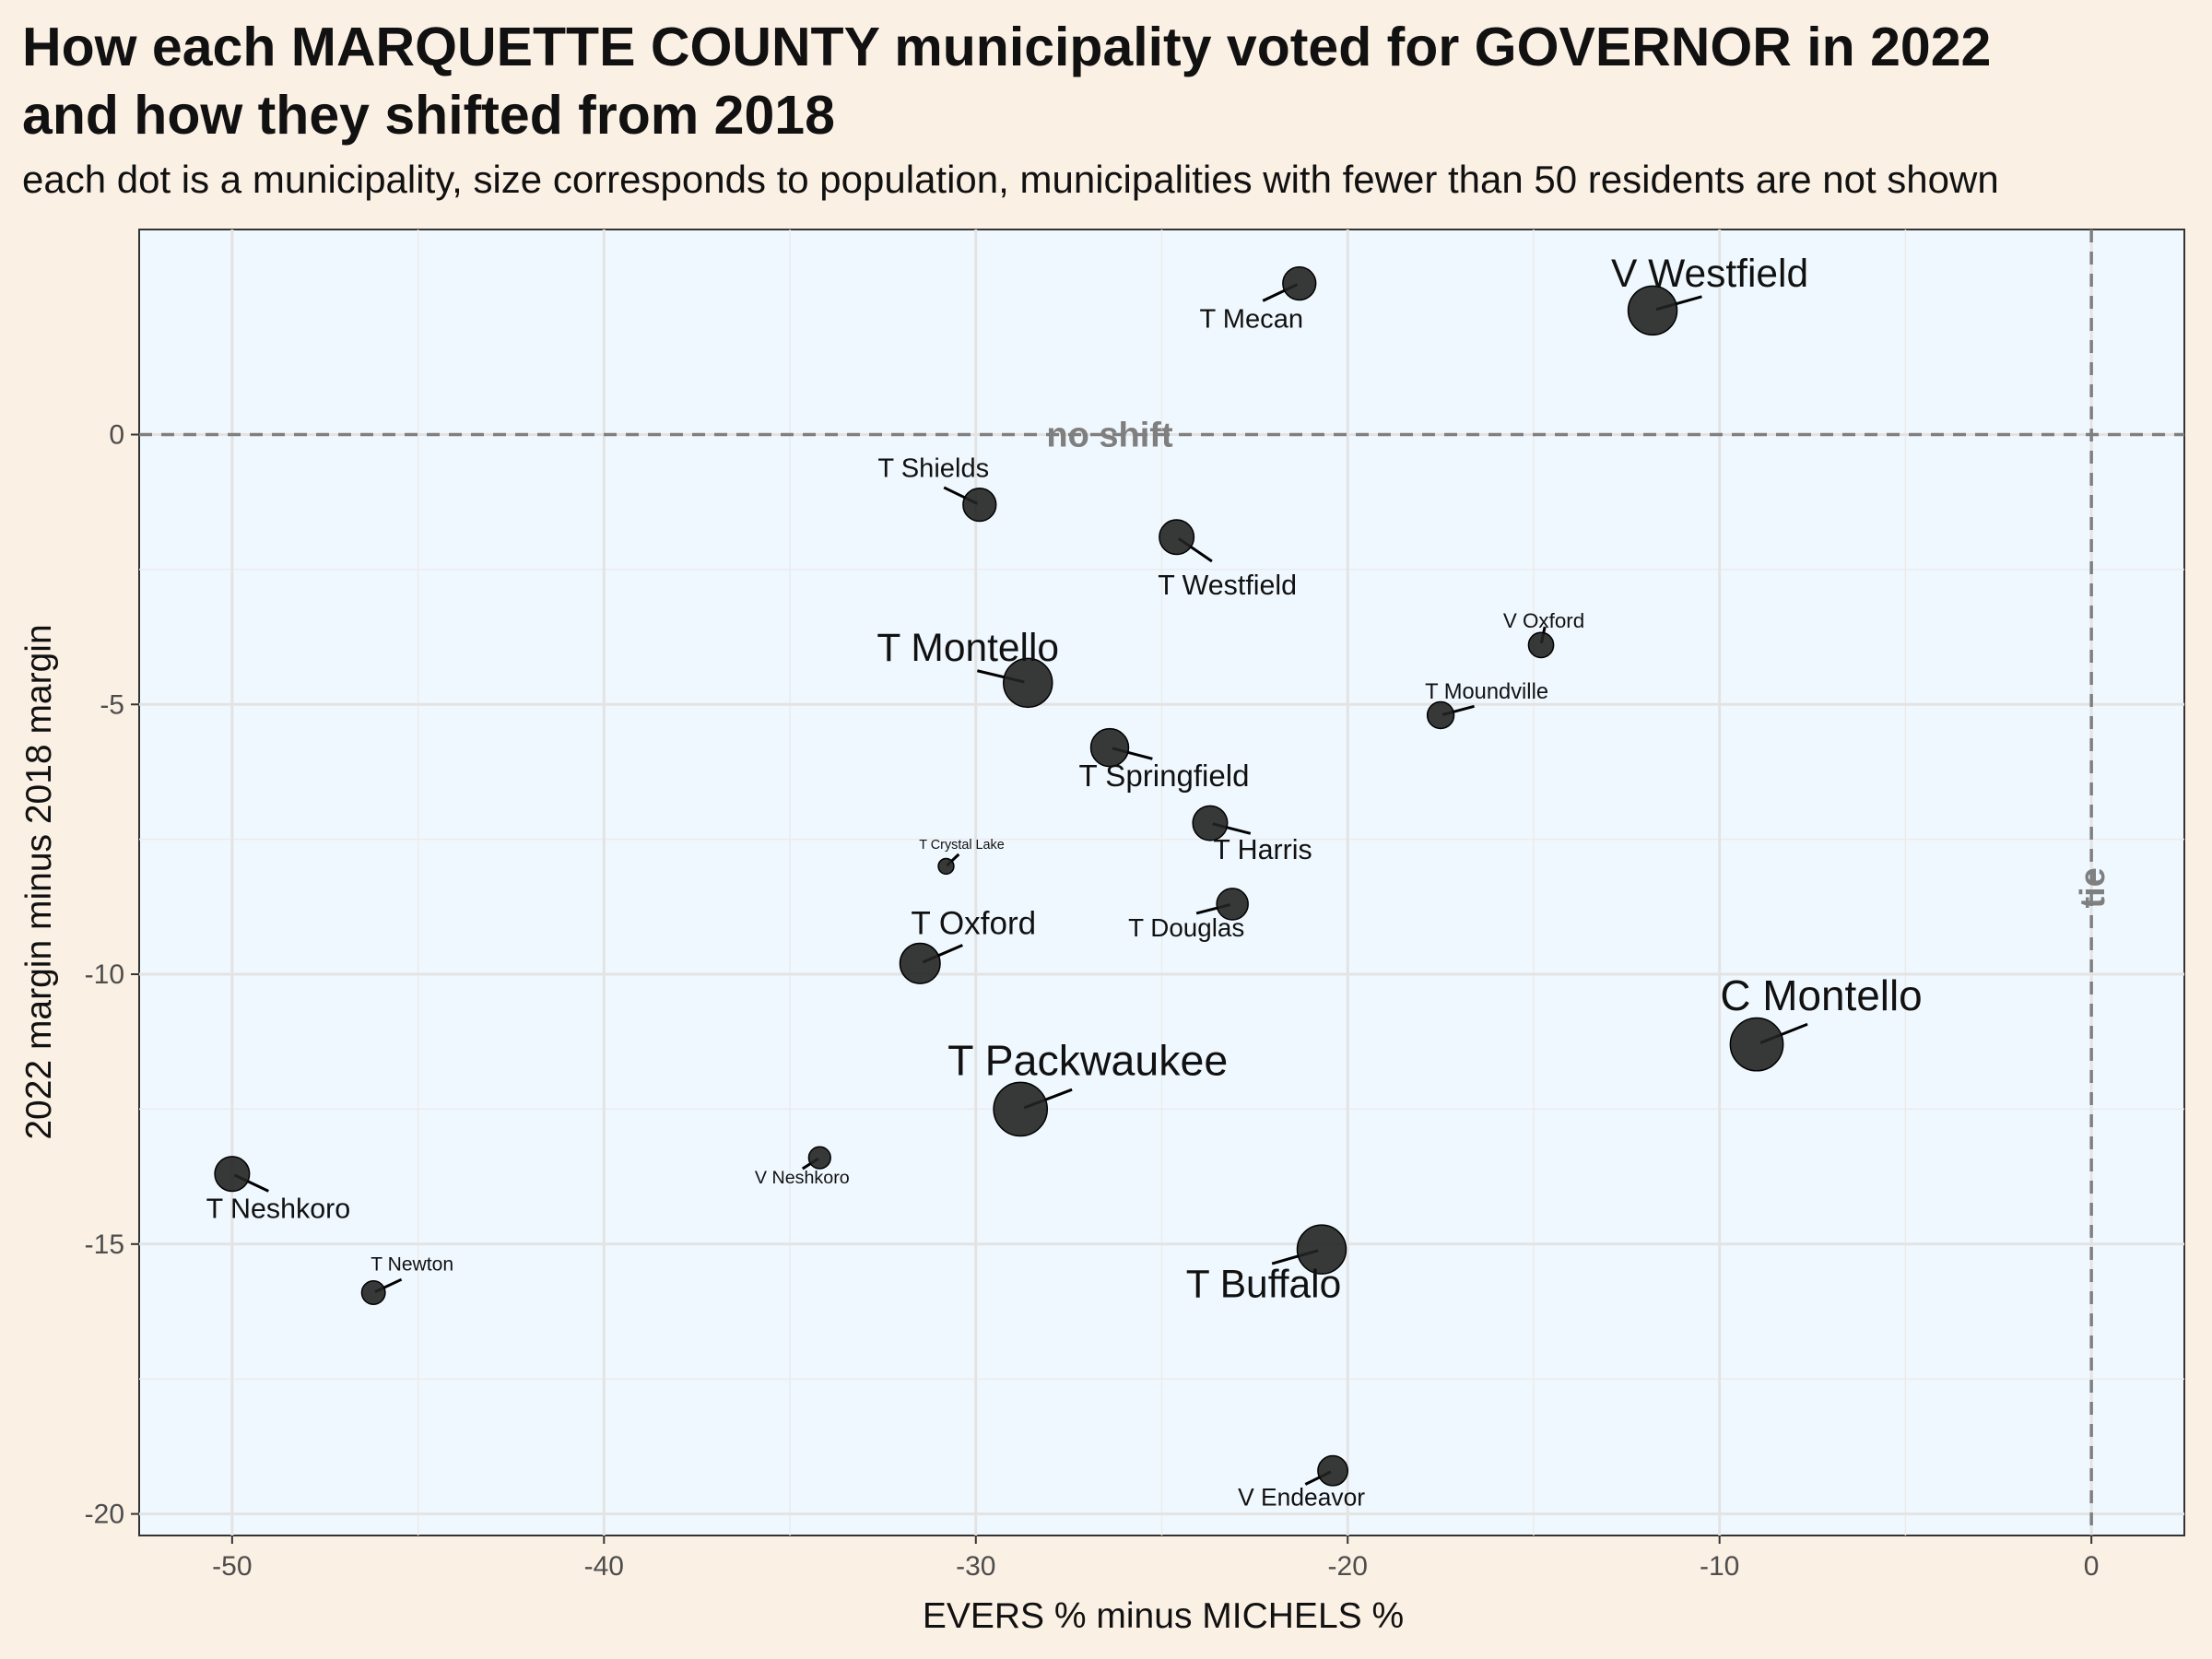 The height and width of the screenshot is (1659, 2212). I want to click on label-t-packwaukee: T Packwaukee, so click(1087, 1060).